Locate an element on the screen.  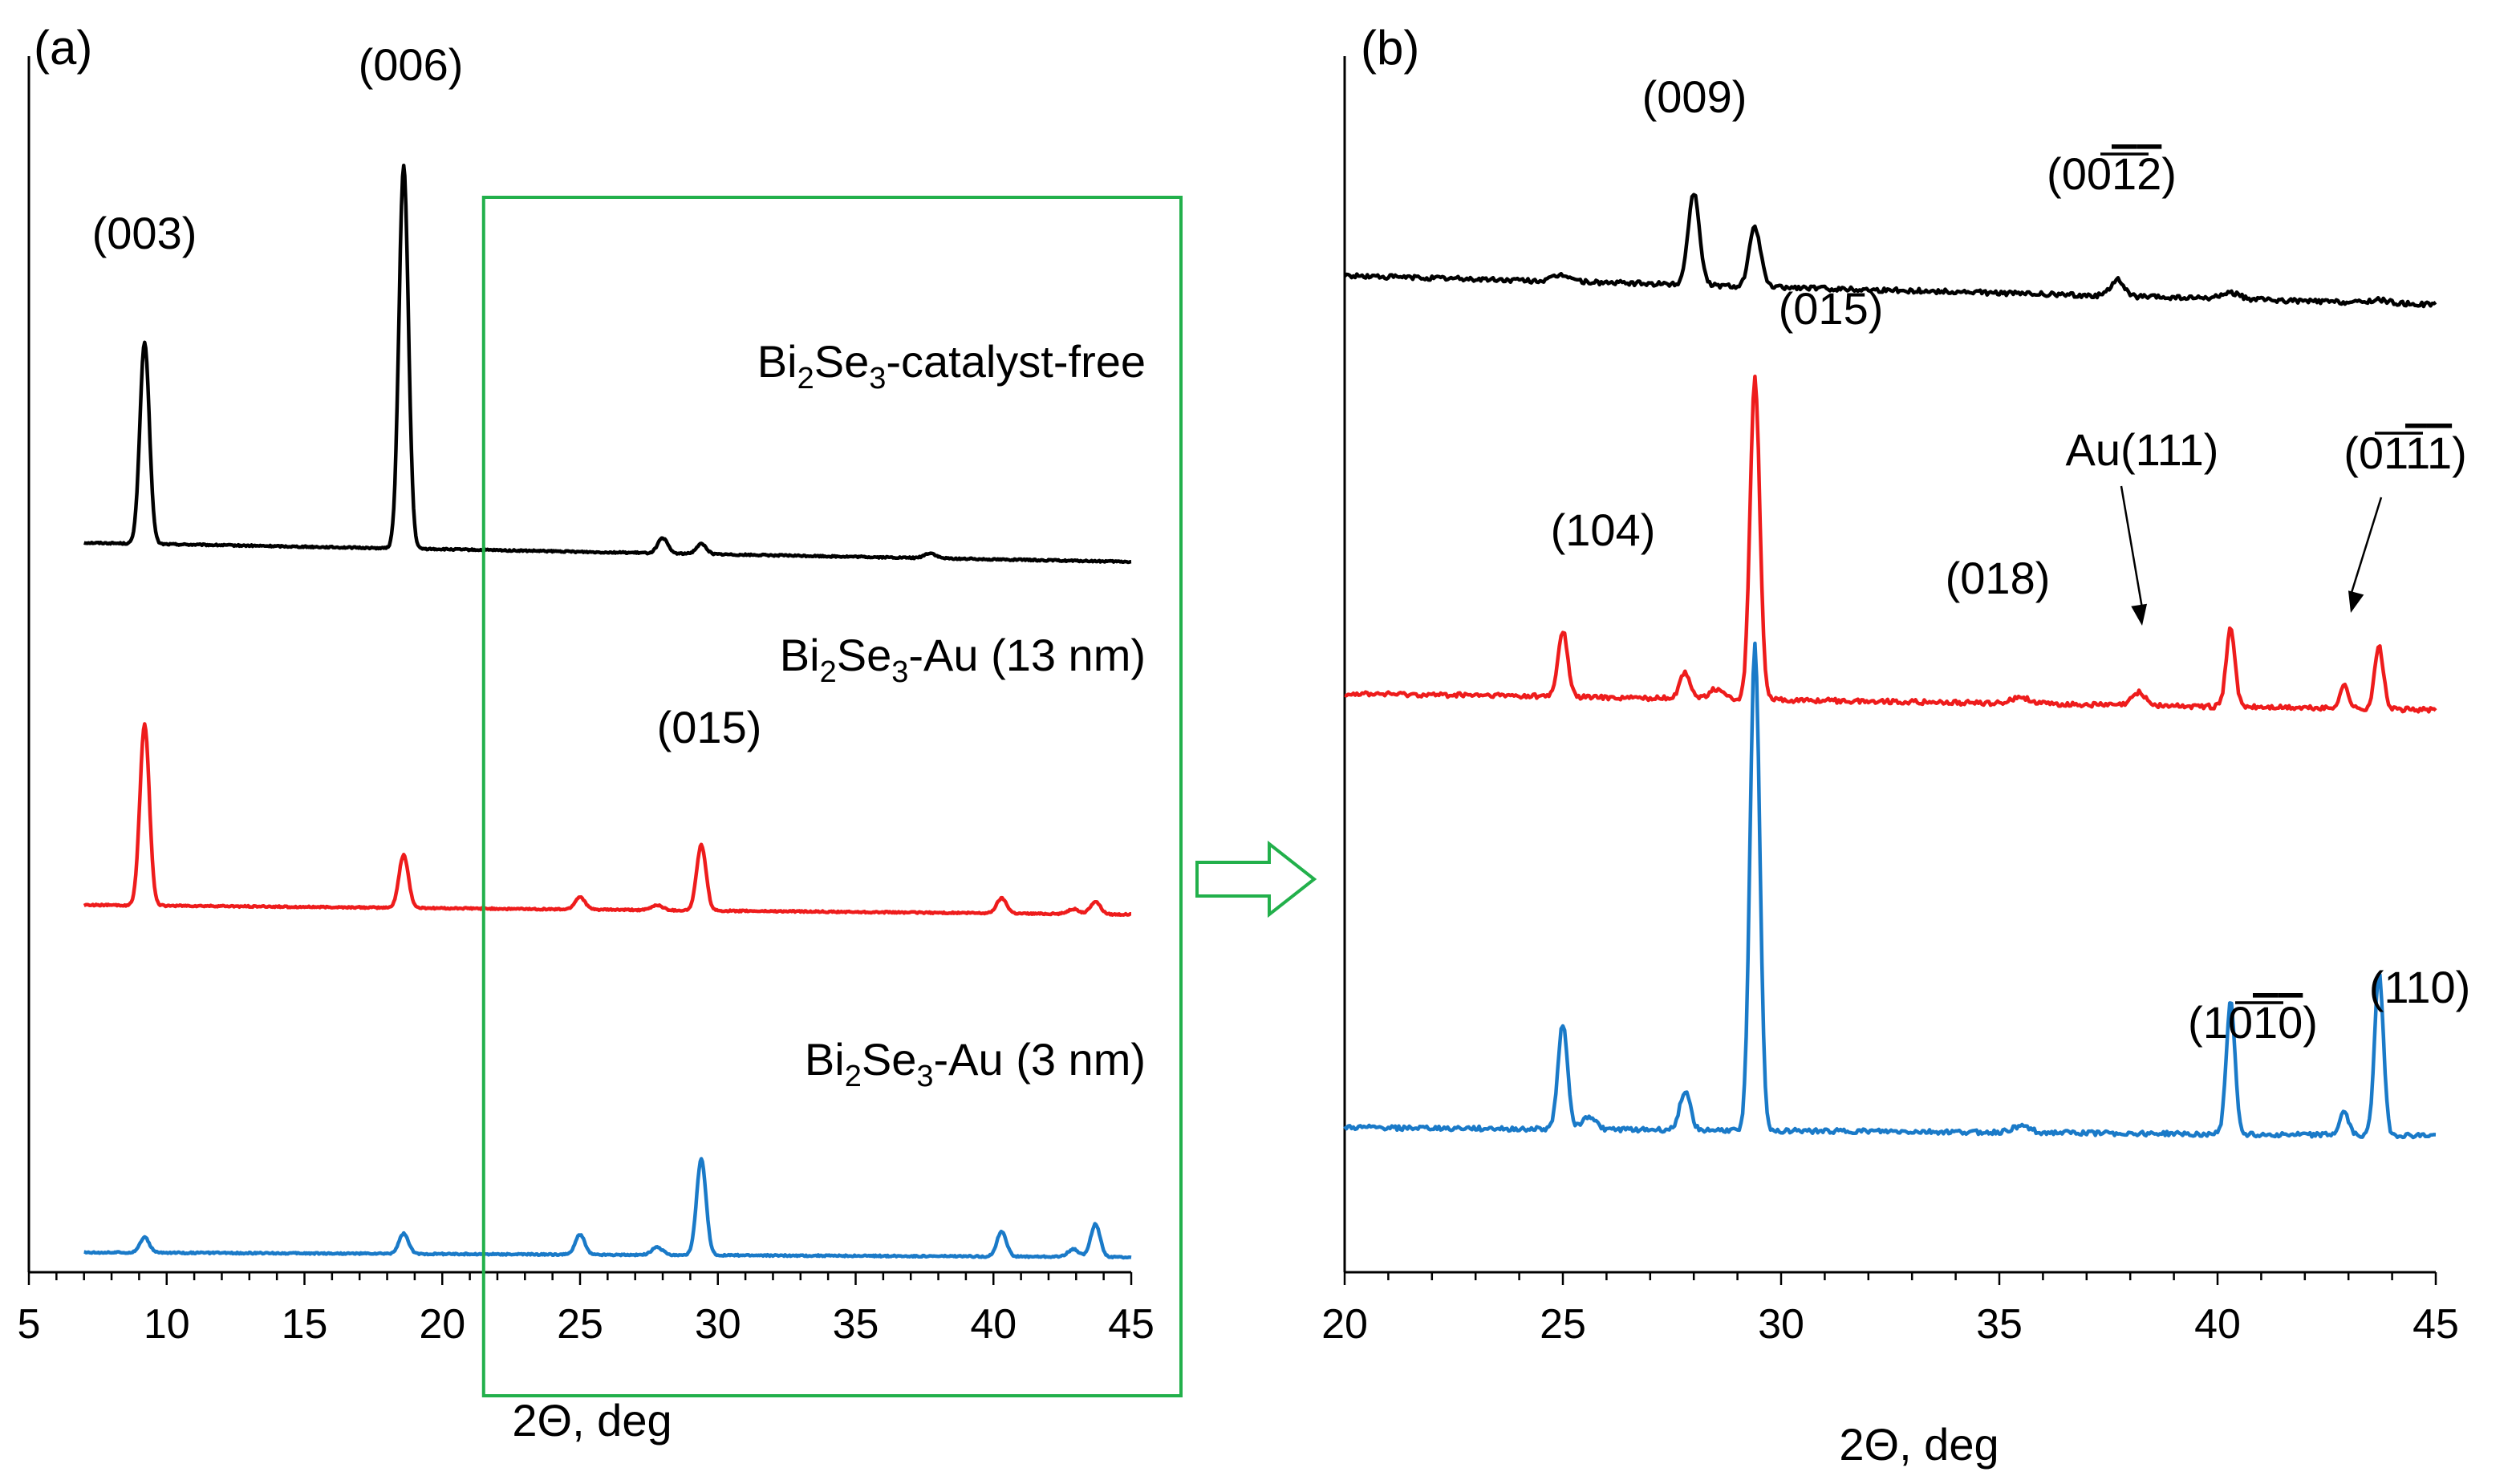
peak-annotation: (003) is located at coordinates (144, 233).